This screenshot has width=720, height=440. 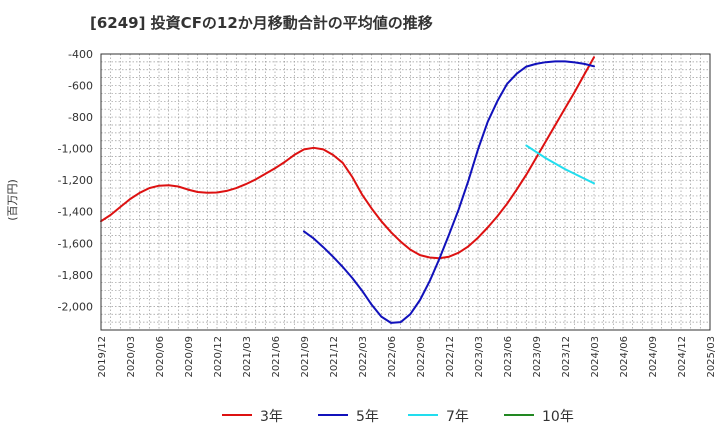 I want to click on x-tick-label: 2024/09, so click(x=653, y=357).